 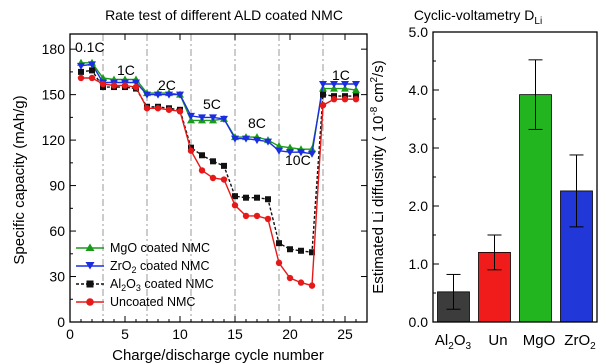 I want to click on rate-y-tick-label: 120, so click(x=54, y=140).